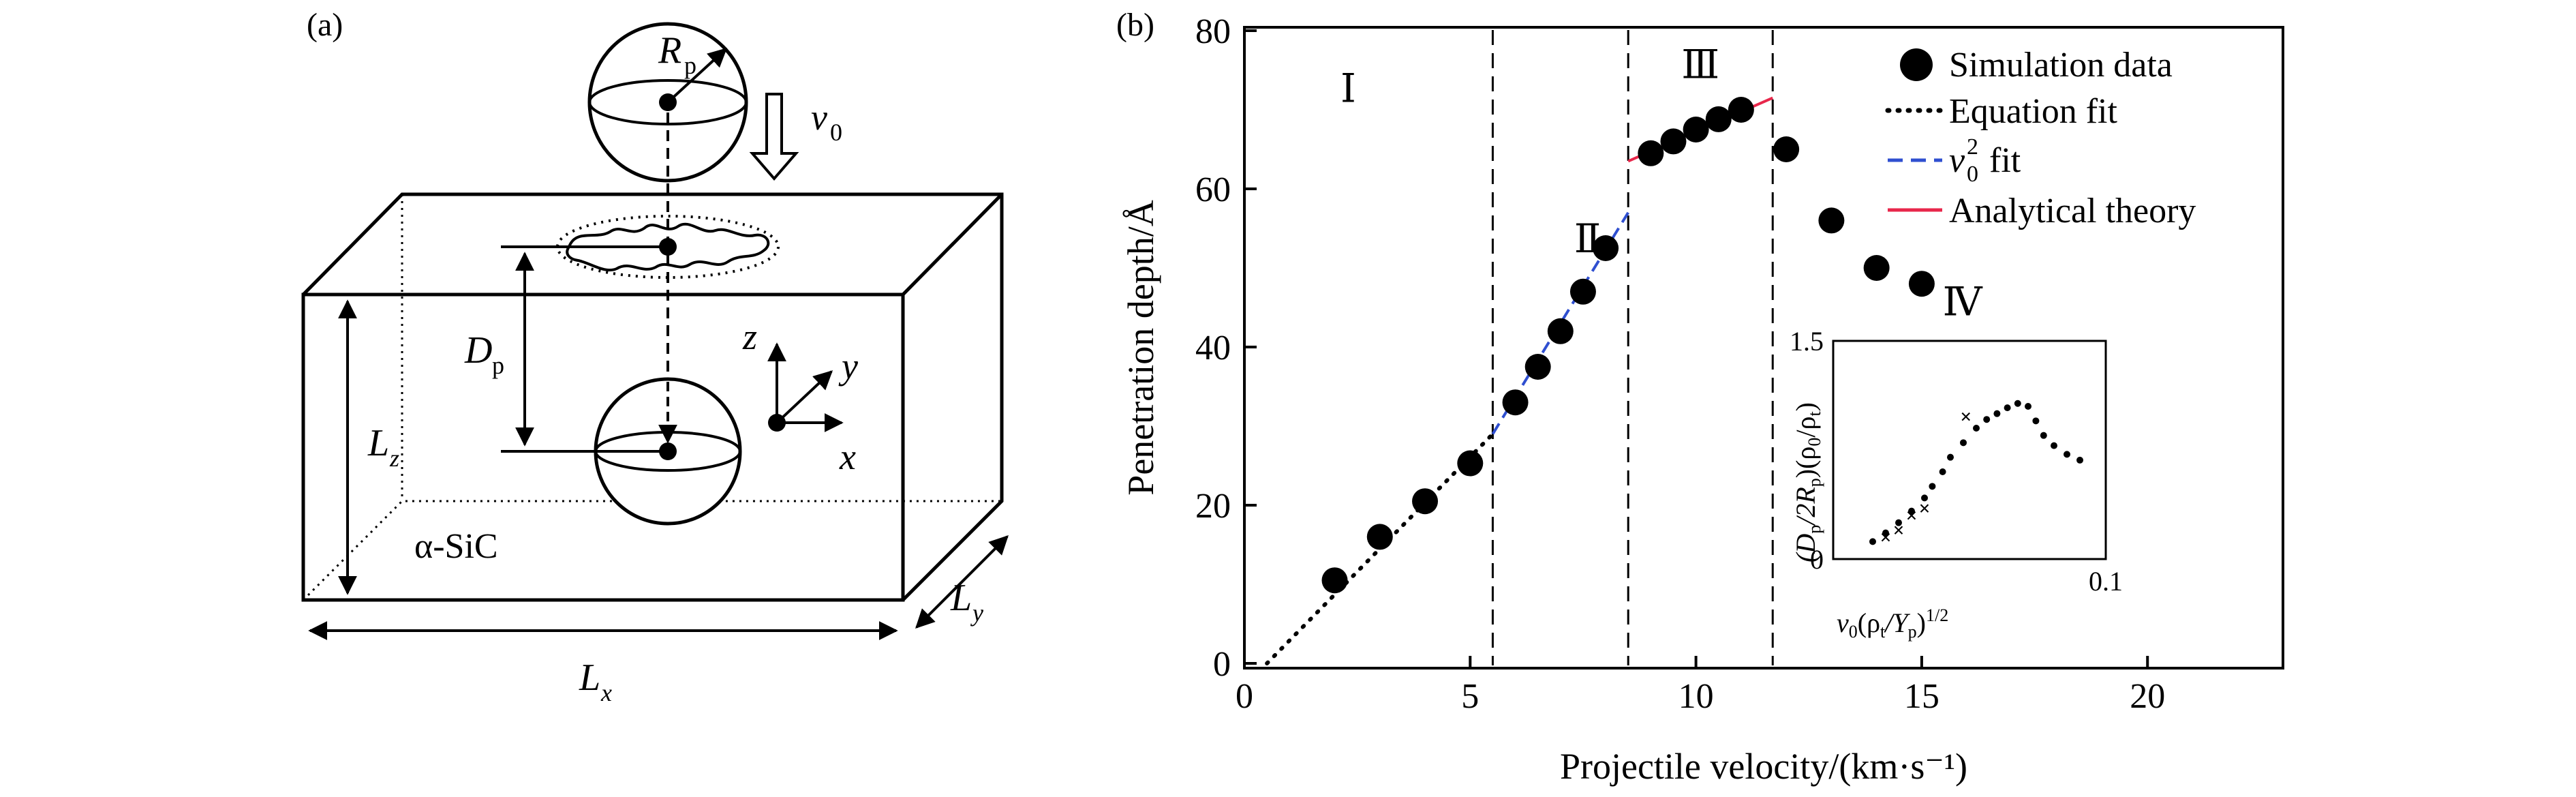 This screenshot has width=2576, height=797. What do you see at coordinates (1222, 664) in the screenshot?
I see `y-tick-label: 0` at bounding box center [1222, 664].